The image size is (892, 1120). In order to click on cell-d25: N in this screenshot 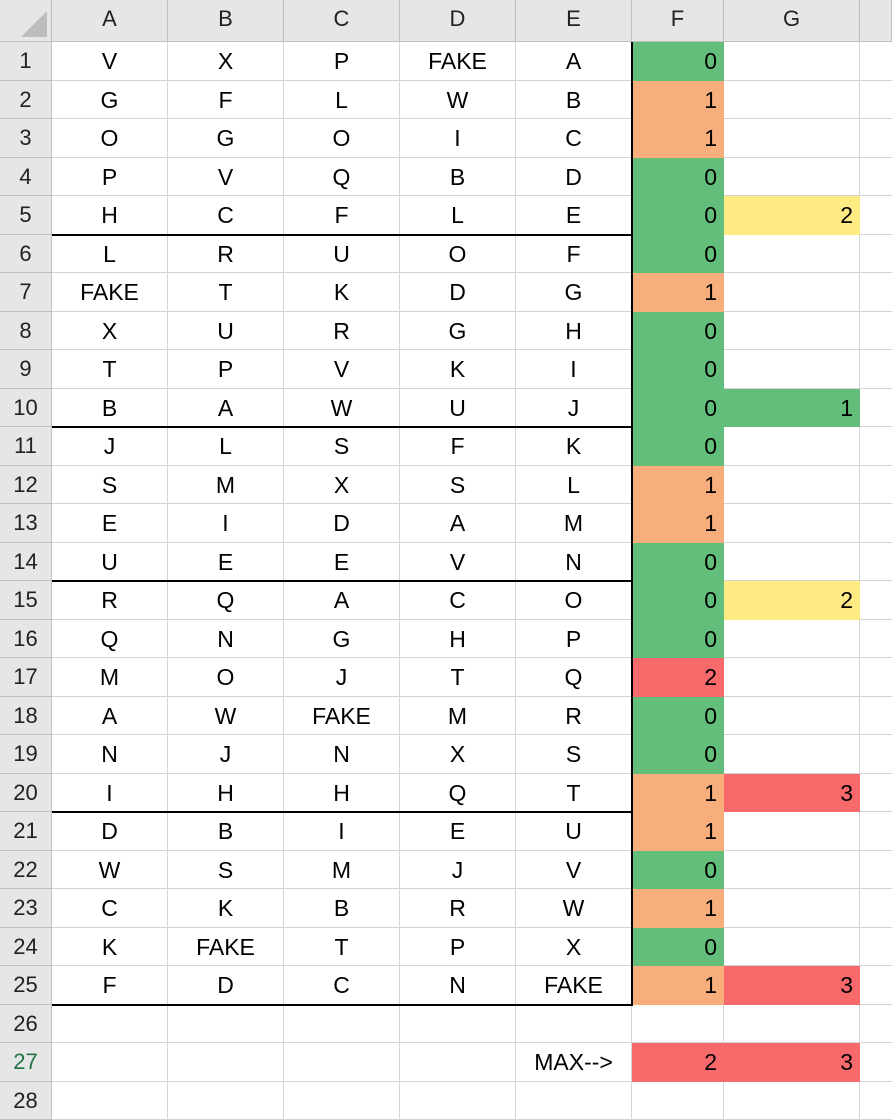, I will do `click(458, 985)`.